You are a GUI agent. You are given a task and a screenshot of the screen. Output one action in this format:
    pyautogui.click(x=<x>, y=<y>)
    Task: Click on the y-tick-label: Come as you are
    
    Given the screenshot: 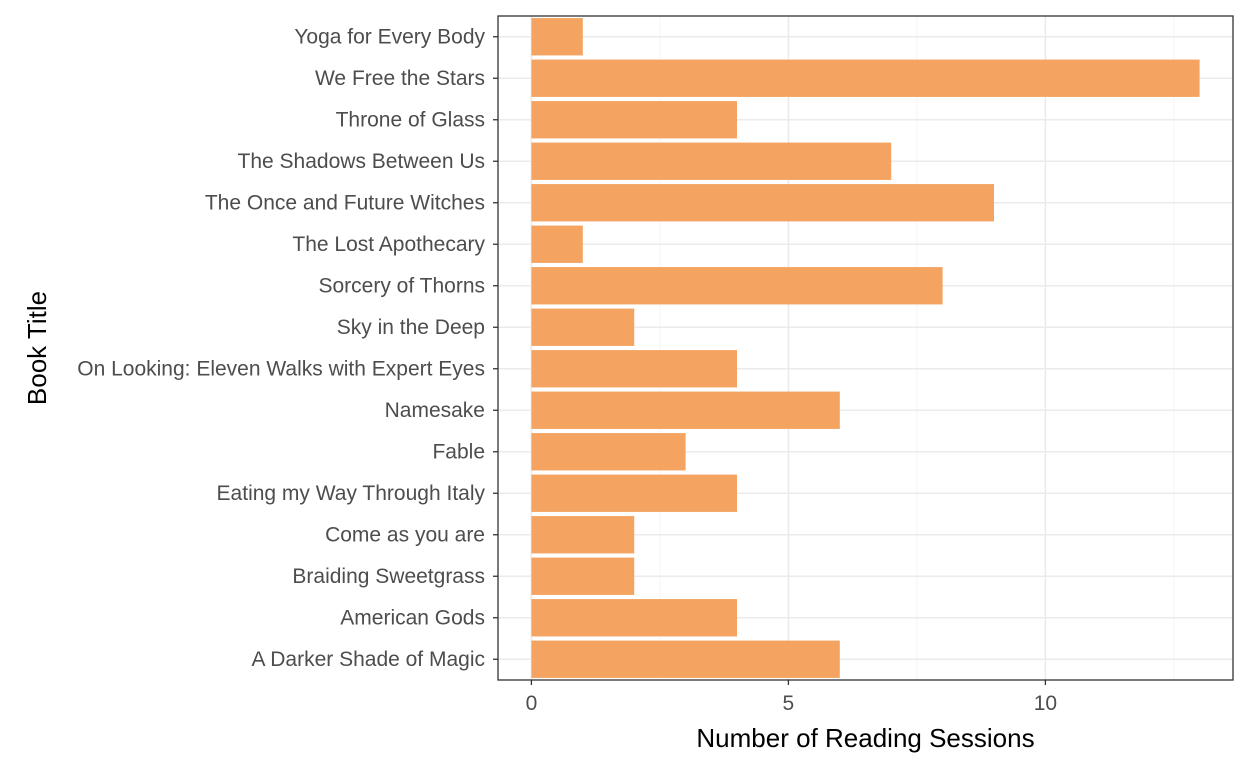 What is the action you would take?
    pyautogui.click(x=405, y=534)
    